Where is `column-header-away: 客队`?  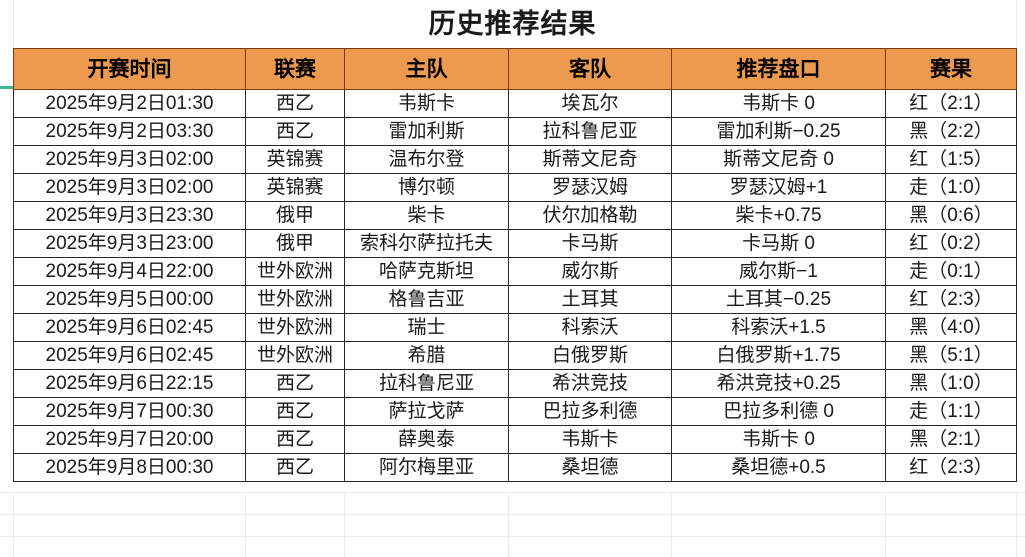 column-header-away: 客队 is located at coordinates (590, 69).